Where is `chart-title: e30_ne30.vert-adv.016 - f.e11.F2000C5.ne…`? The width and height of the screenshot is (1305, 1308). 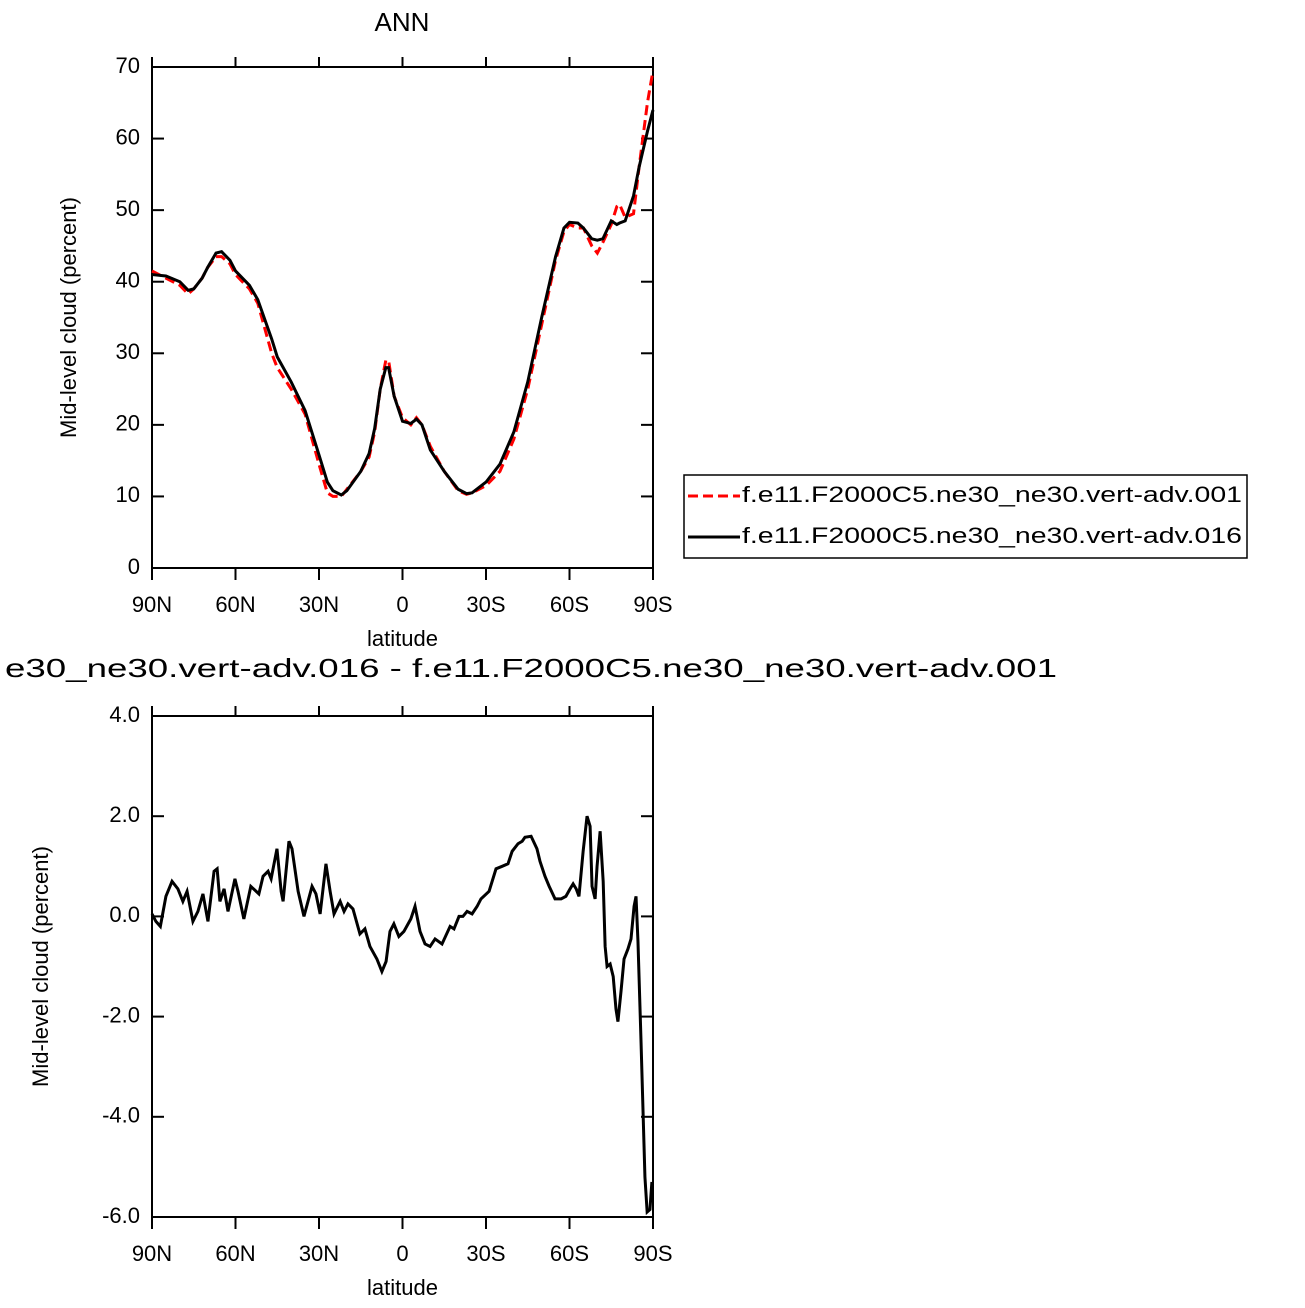 chart-title: e30_ne30.vert-adv.016 - f.e11.F2000C5.ne… is located at coordinates (531, 668).